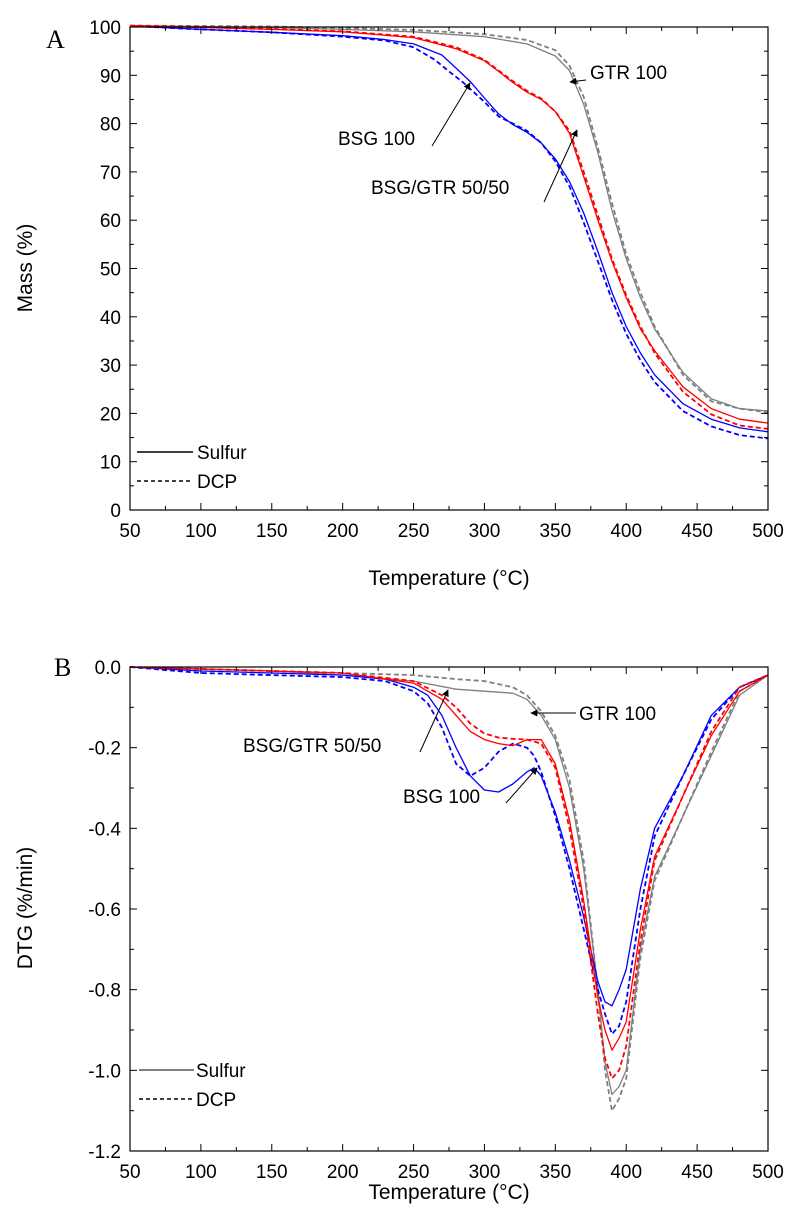  What do you see at coordinates (108, 668) in the screenshot?
I see `y-tick-label: 0.0` at bounding box center [108, 668].